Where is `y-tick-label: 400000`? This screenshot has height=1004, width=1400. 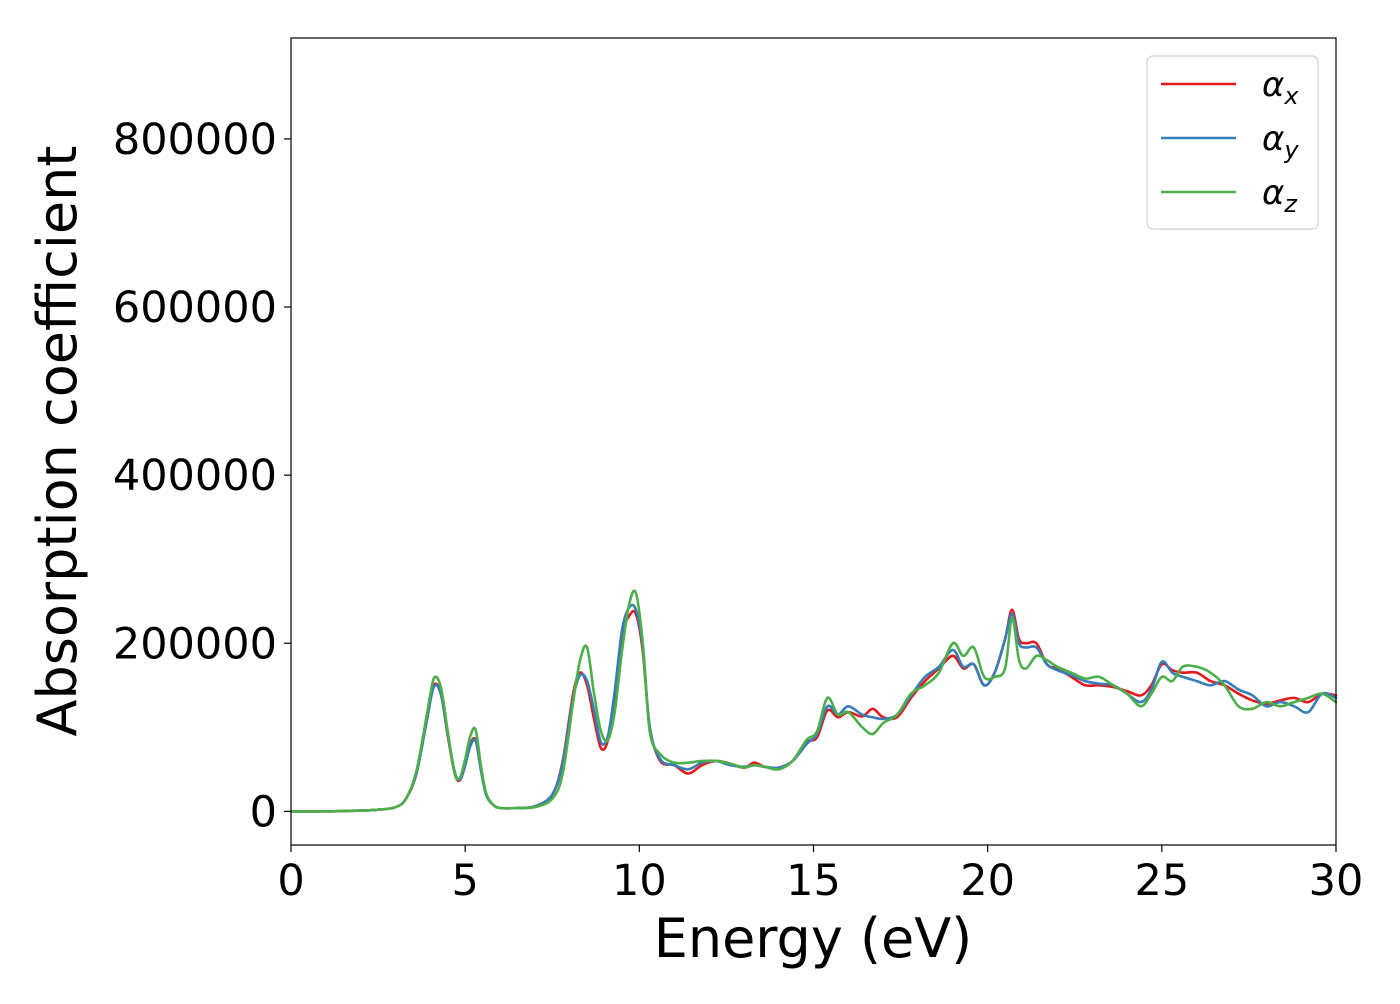
y-tick-label: 400000 is located at coordinates (195, 476).